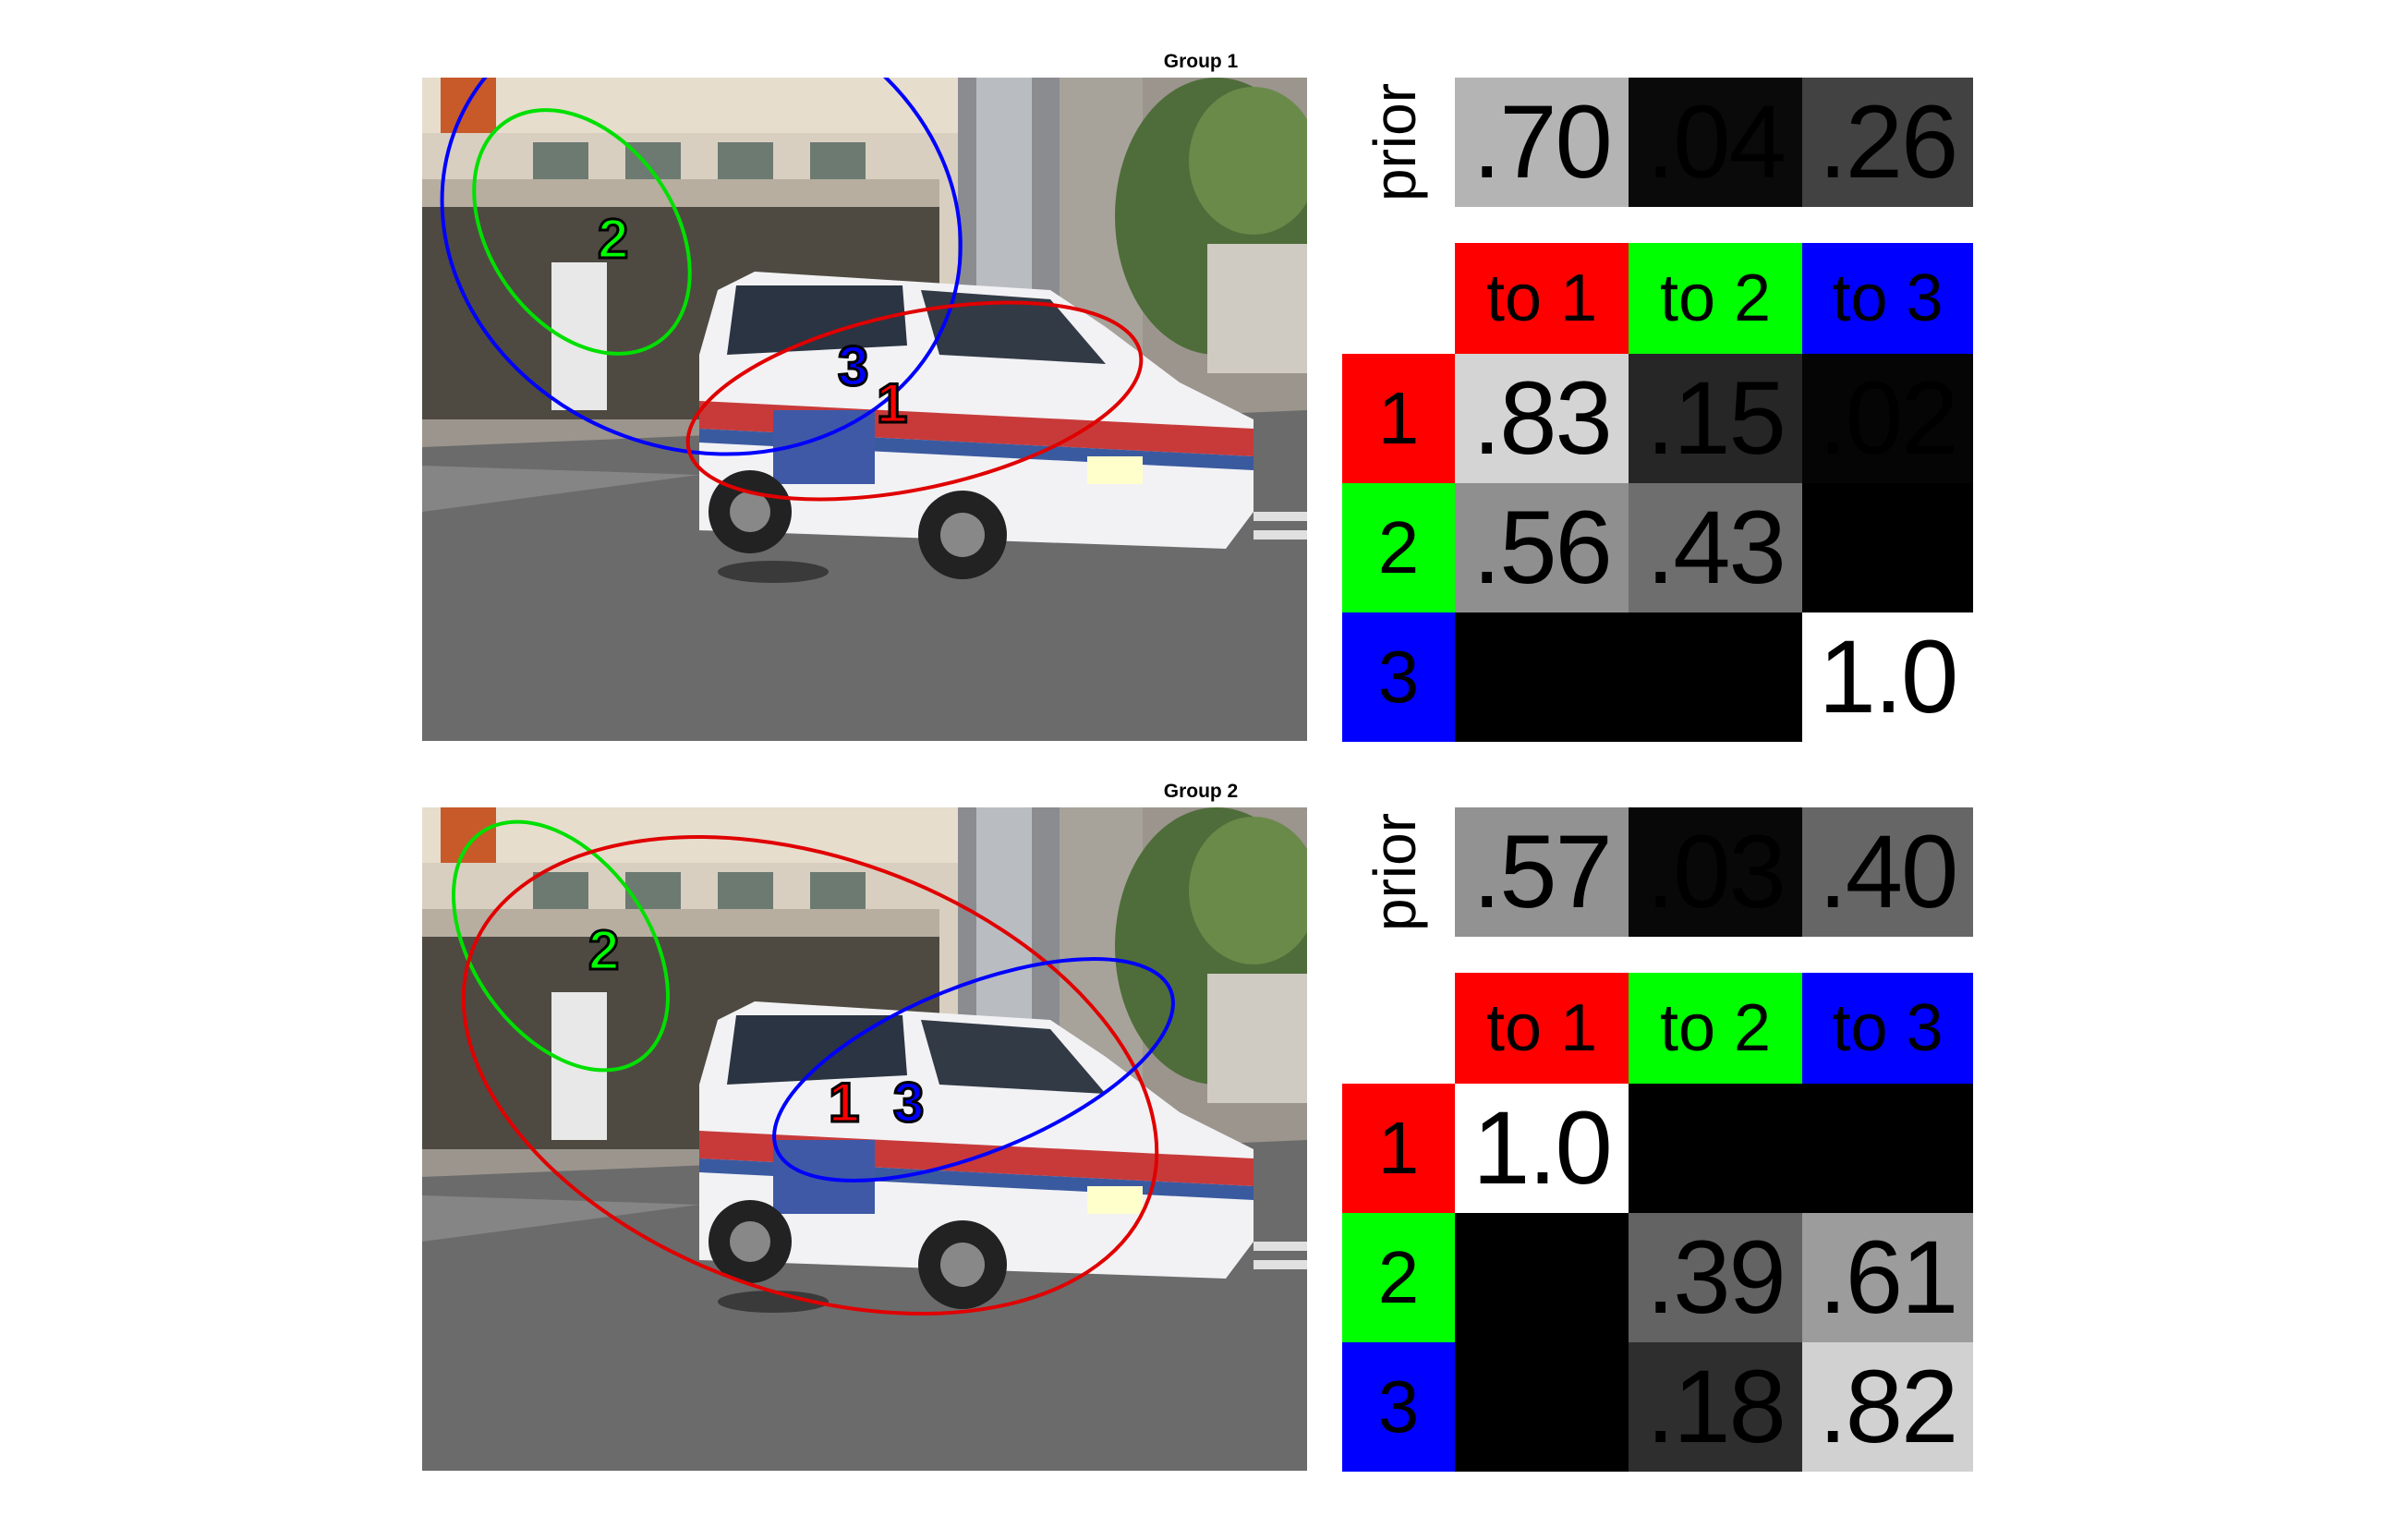  I want to click on prior-cell: .70, so click(1542, 143).